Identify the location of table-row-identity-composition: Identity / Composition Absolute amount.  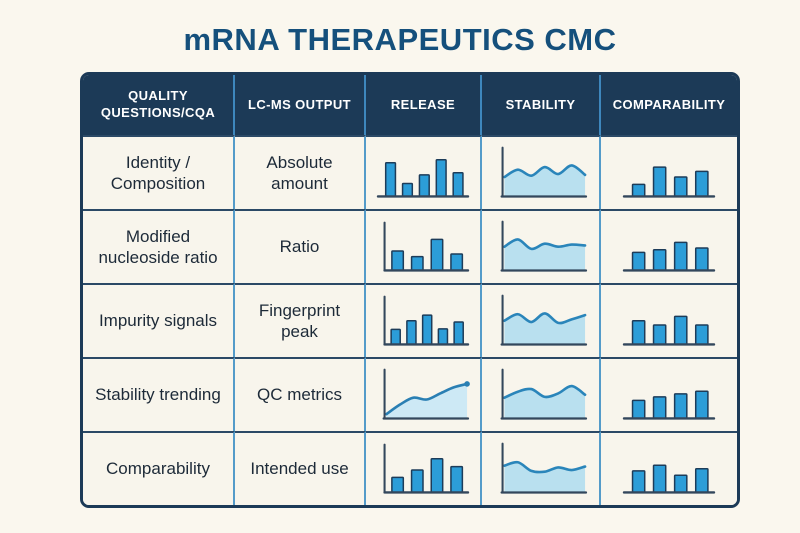
(410, 172).